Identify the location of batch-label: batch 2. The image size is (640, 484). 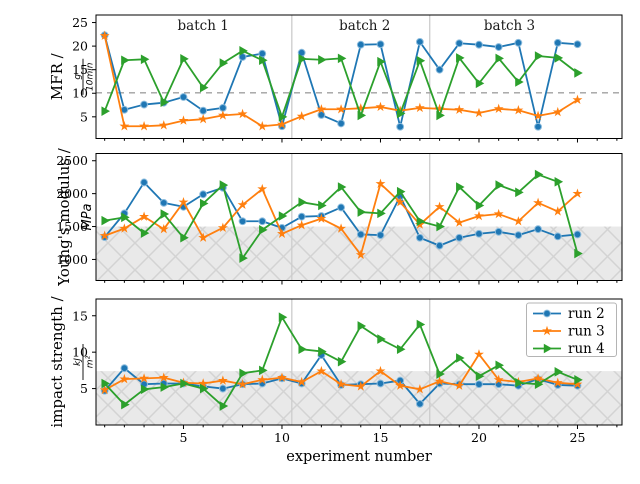
(364, 26).